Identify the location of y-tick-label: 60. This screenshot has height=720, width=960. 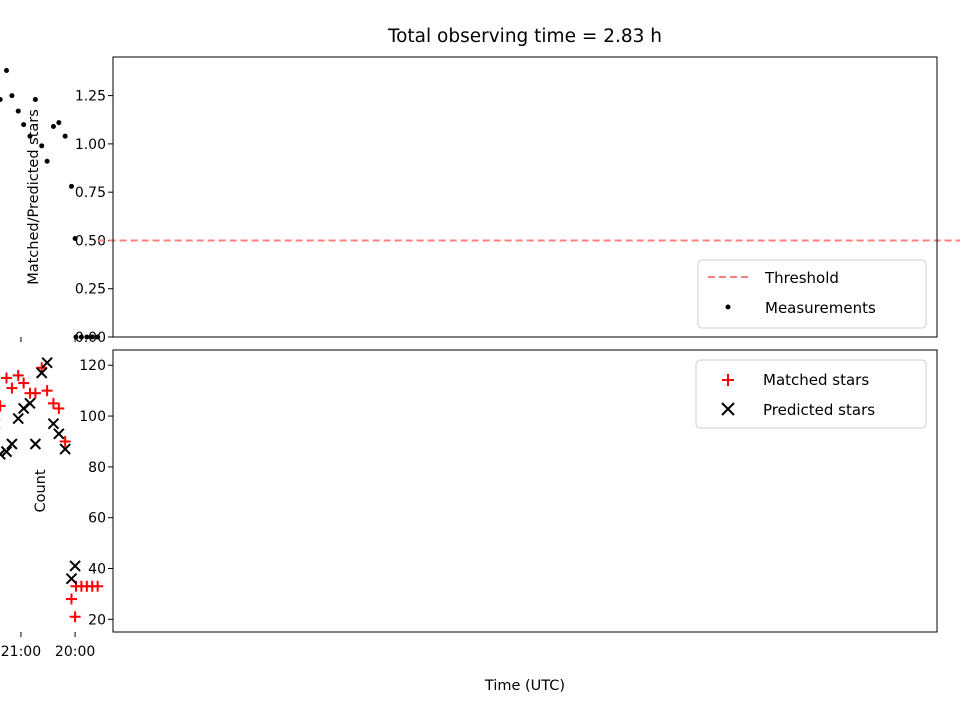
(97, 519).